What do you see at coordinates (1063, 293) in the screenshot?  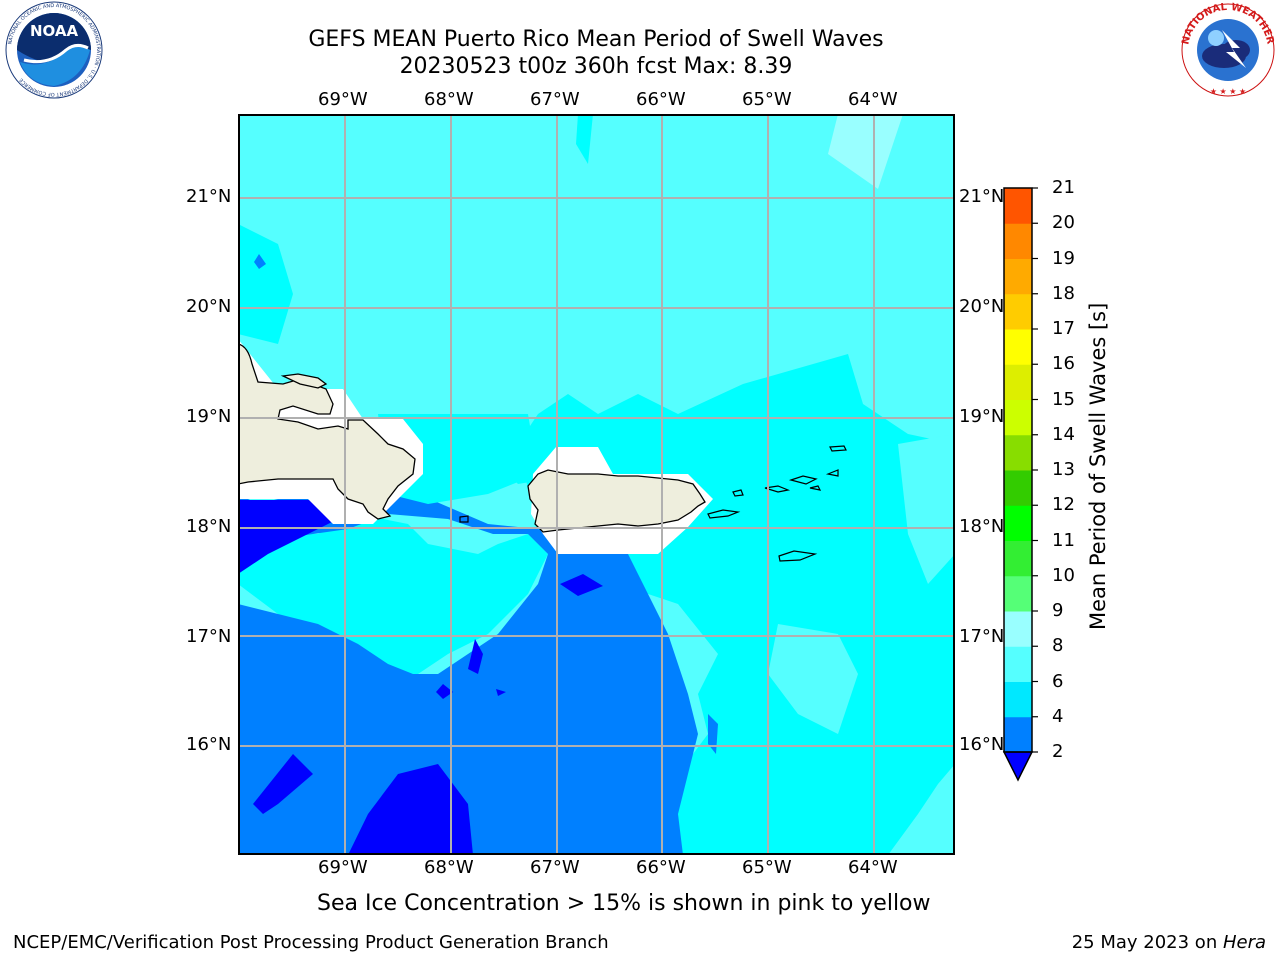 I see `colorbar-tick-label: 18` at bounding box center [1063, 293].